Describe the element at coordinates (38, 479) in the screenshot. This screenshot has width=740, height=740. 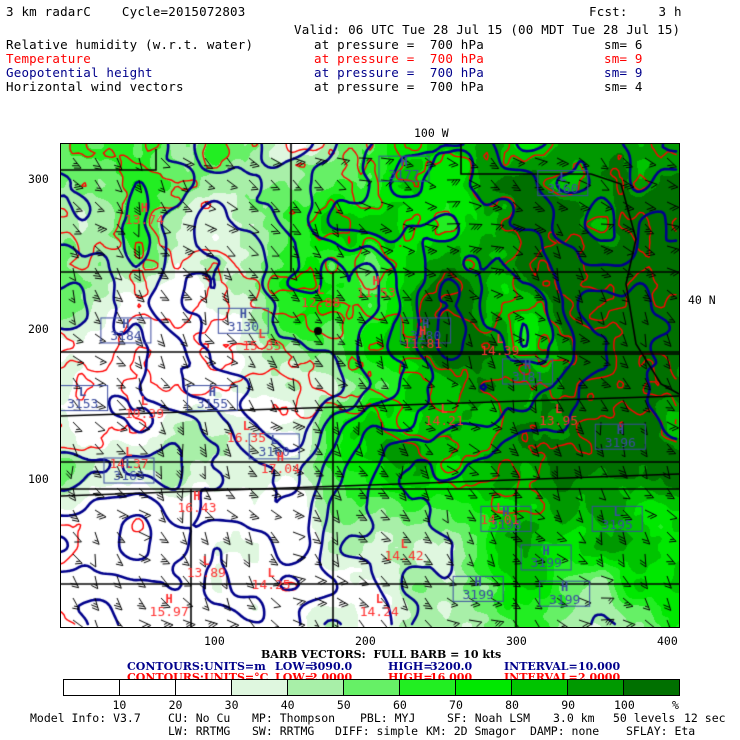
I see `y-tick-100: 100` at that location.